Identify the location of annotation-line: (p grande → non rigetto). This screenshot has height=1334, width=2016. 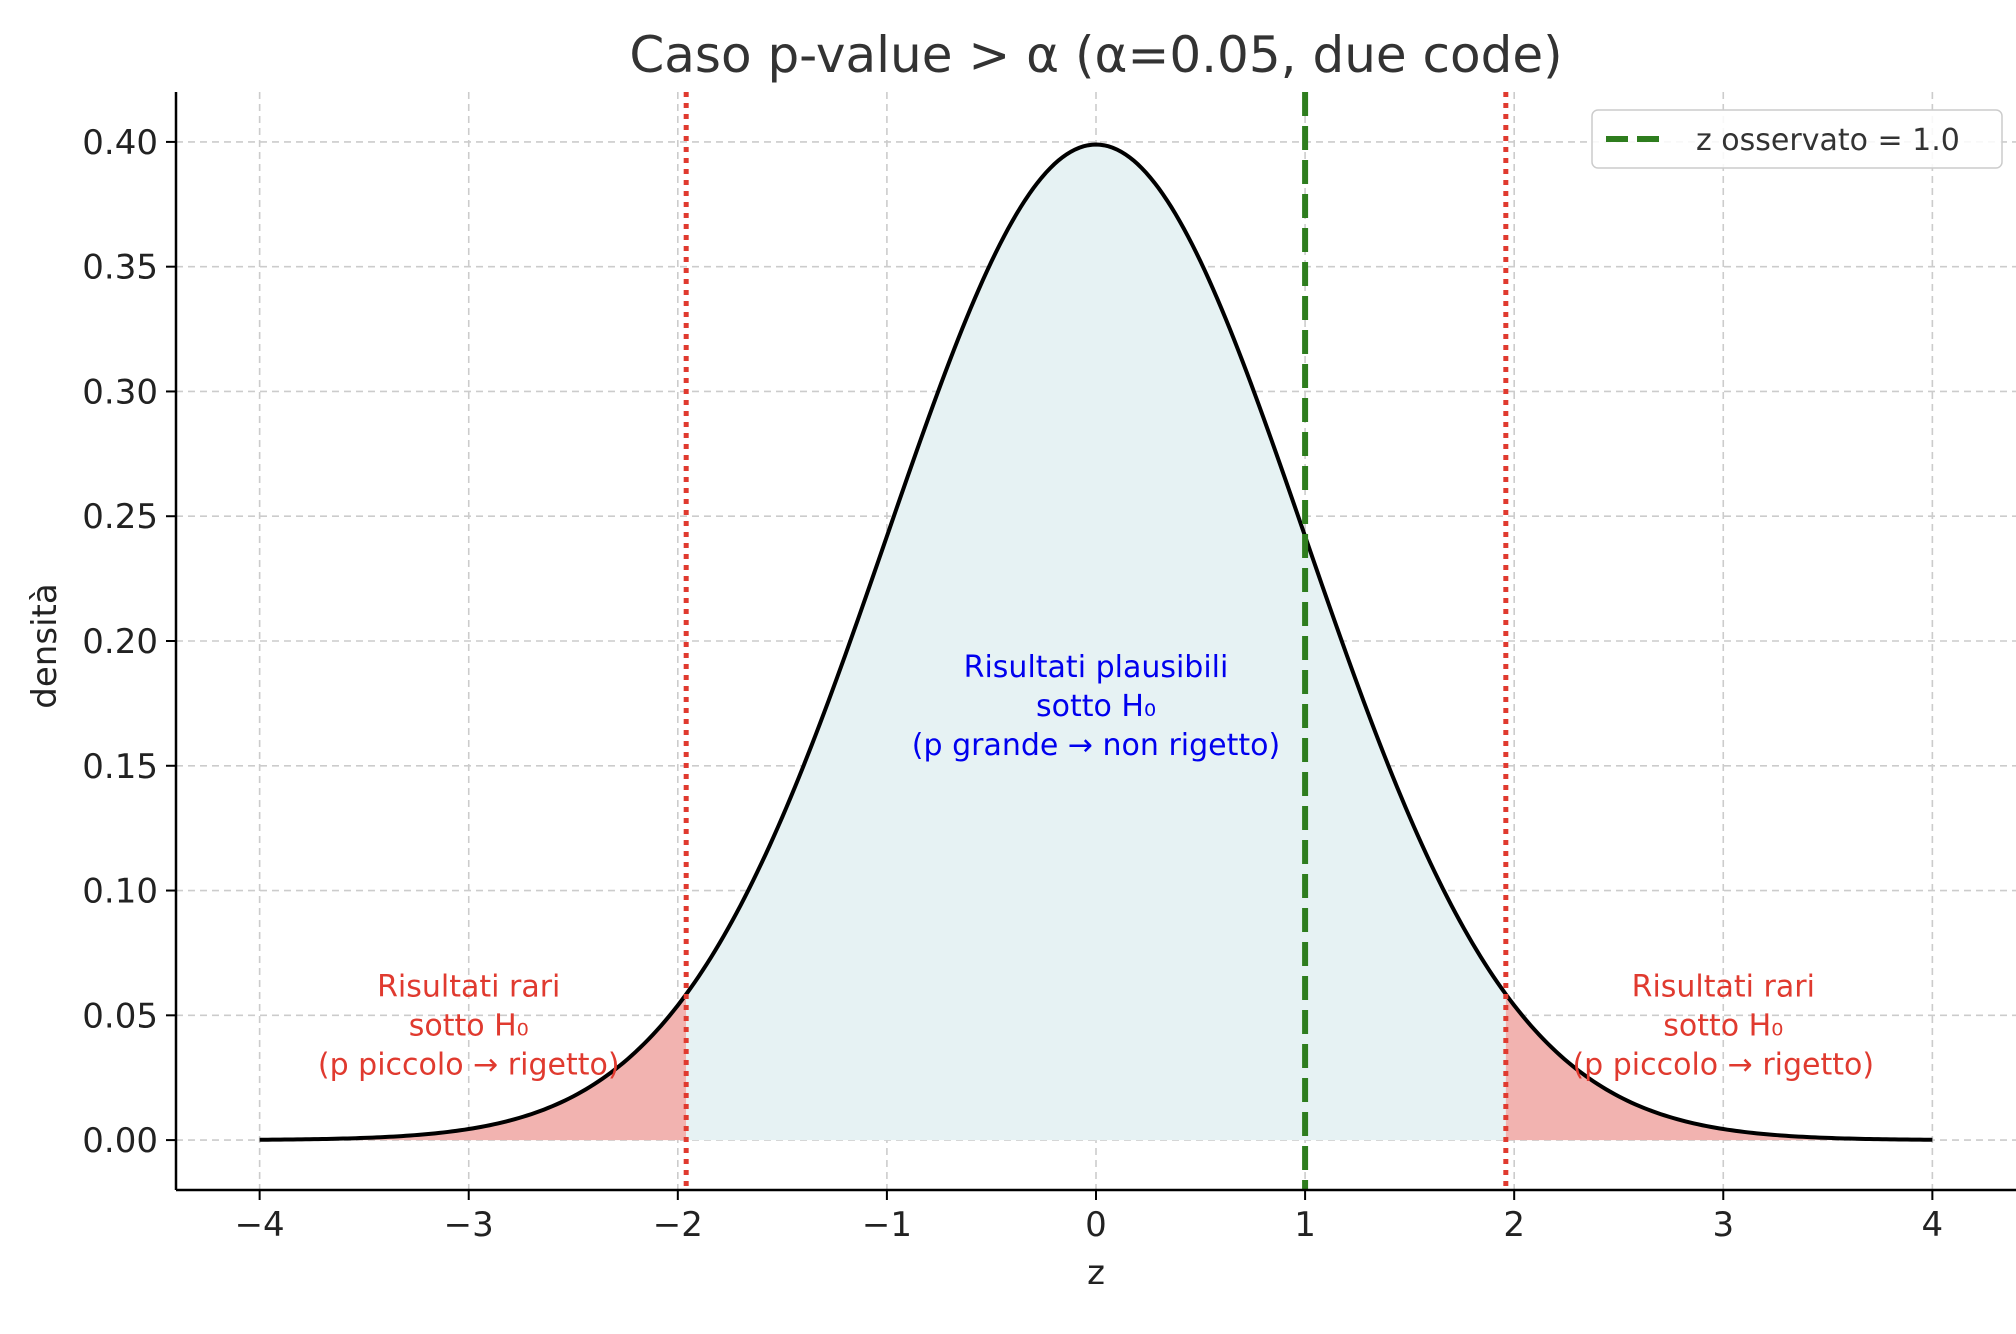
(1096, 745).